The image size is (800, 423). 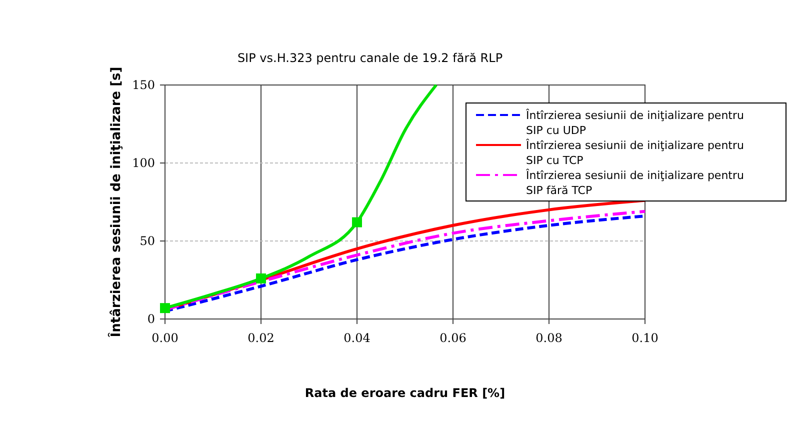 What do you see at coordinates (549, 338) in the screenshot?
I see `x-tick-label: 0.08` at bounding box center [549, 338].